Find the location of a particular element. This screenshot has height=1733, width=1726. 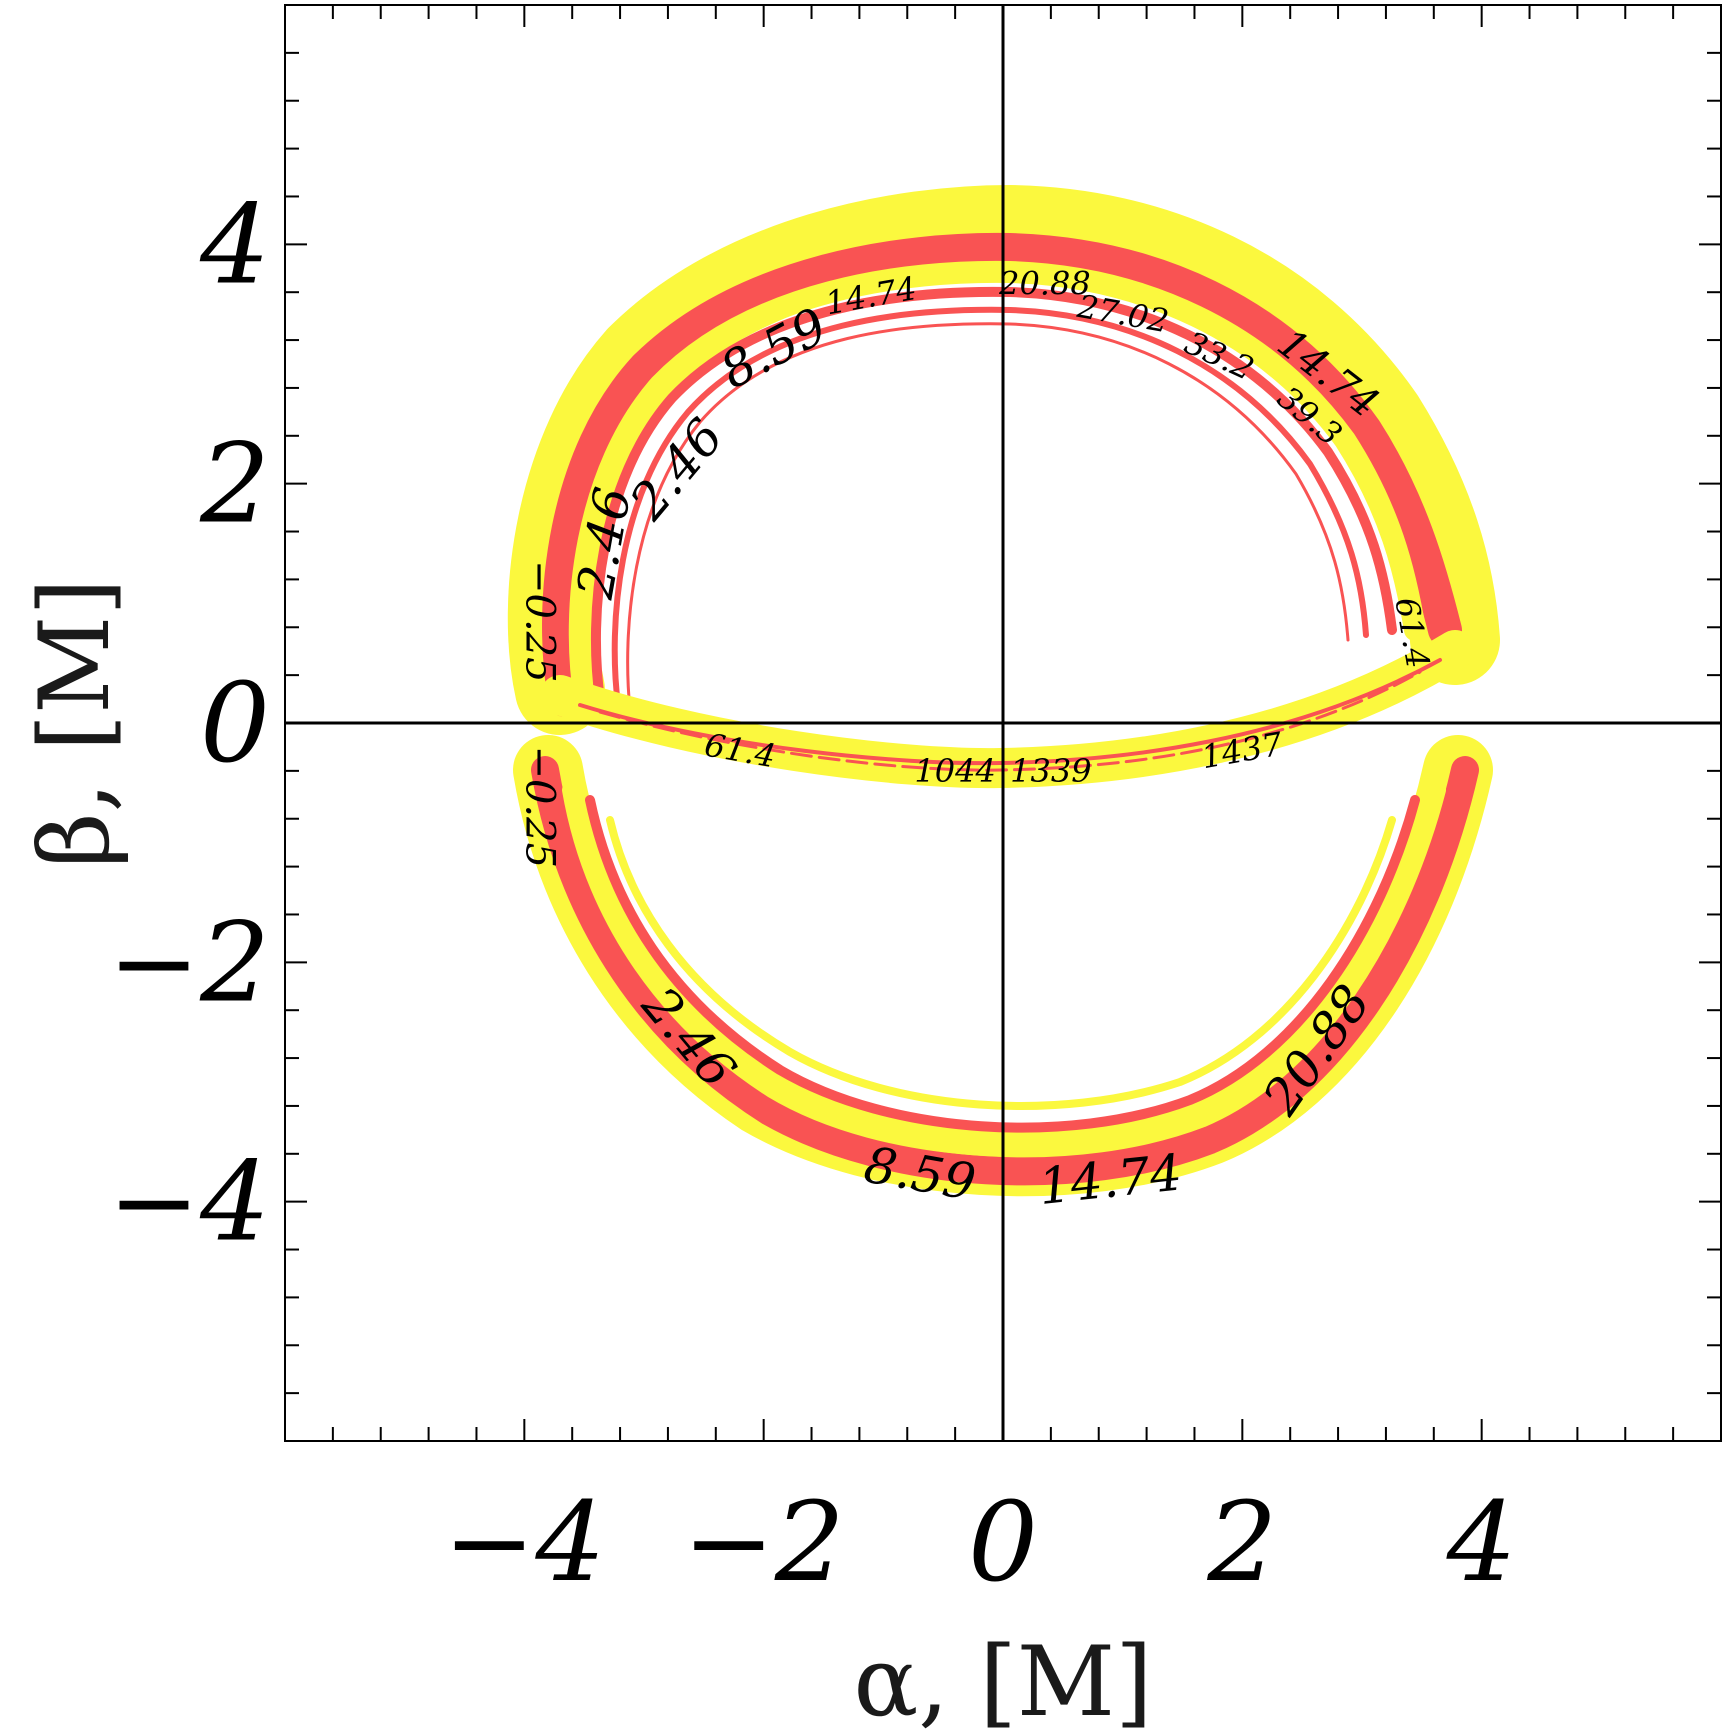

x-tick-label: 4 is located at coordinates (1481, 1542).